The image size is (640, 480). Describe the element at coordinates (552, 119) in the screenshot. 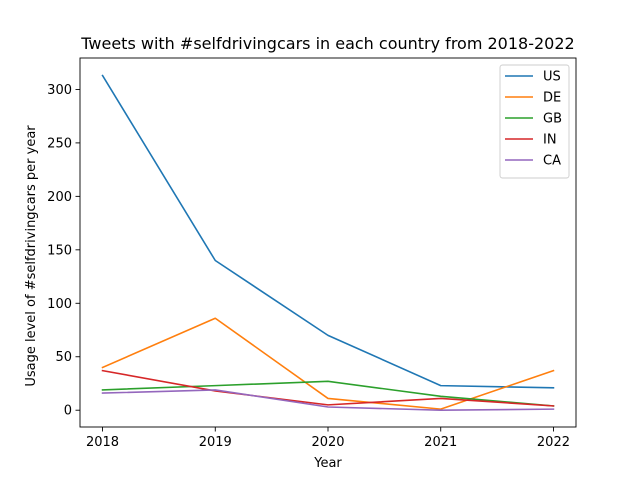

I see `legend-label-gb: GB` at that location.